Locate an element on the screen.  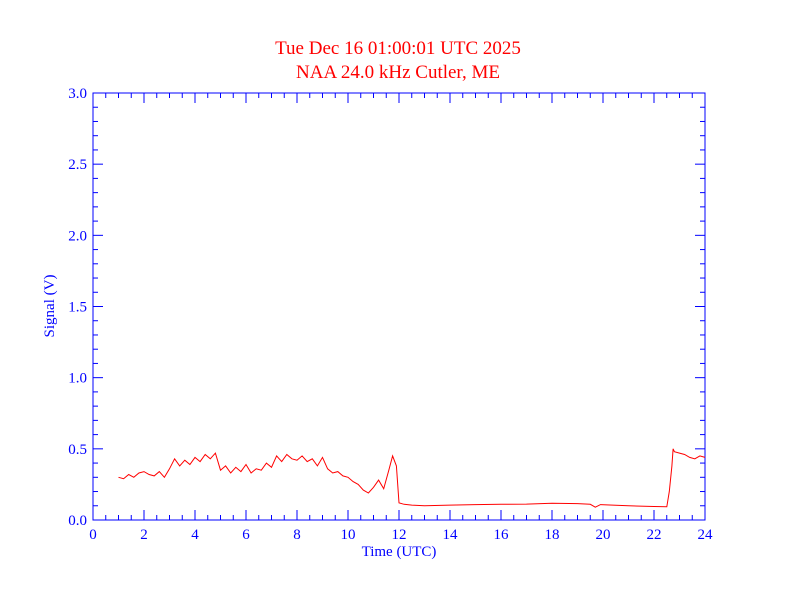
x-tick-label: 24 is located at coordinates (706, 535).